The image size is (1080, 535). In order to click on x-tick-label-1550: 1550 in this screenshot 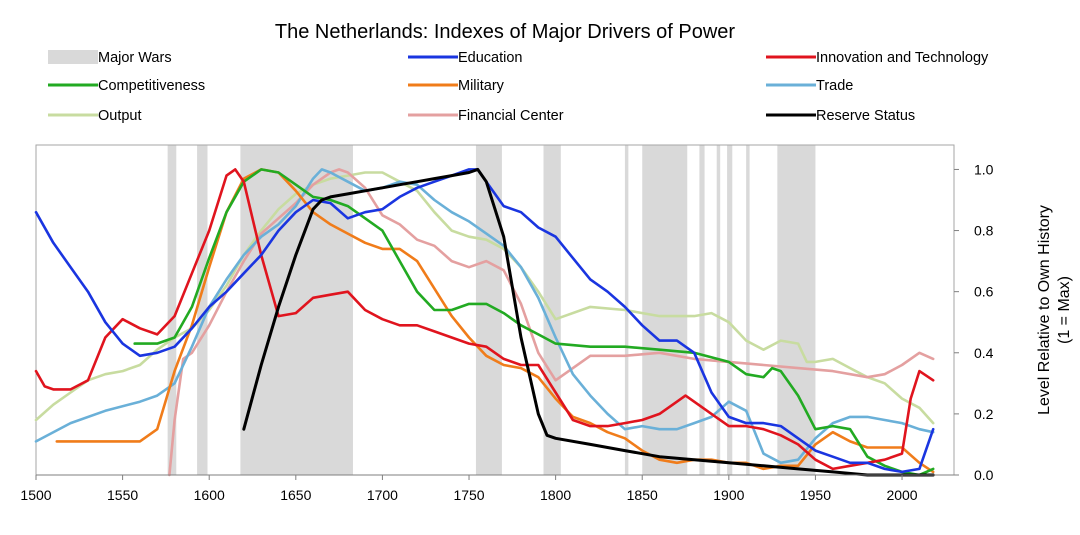, I will do `click(122, 495)`.